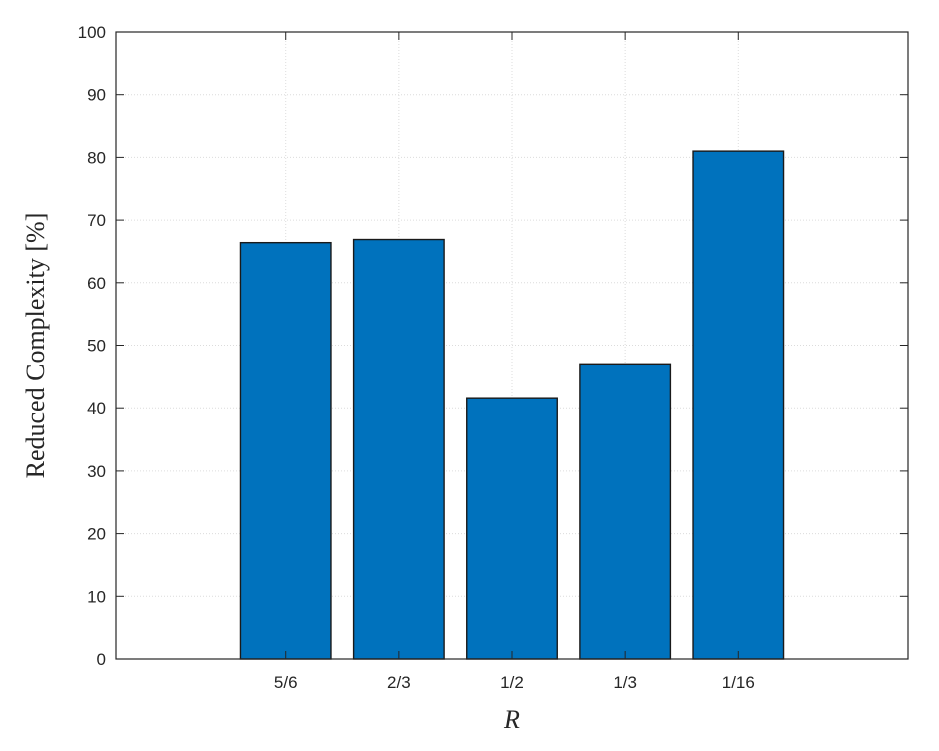 The width and height of the screenshot is (939, 751). I want to click on x-axis-title: R, so click(511, 719).